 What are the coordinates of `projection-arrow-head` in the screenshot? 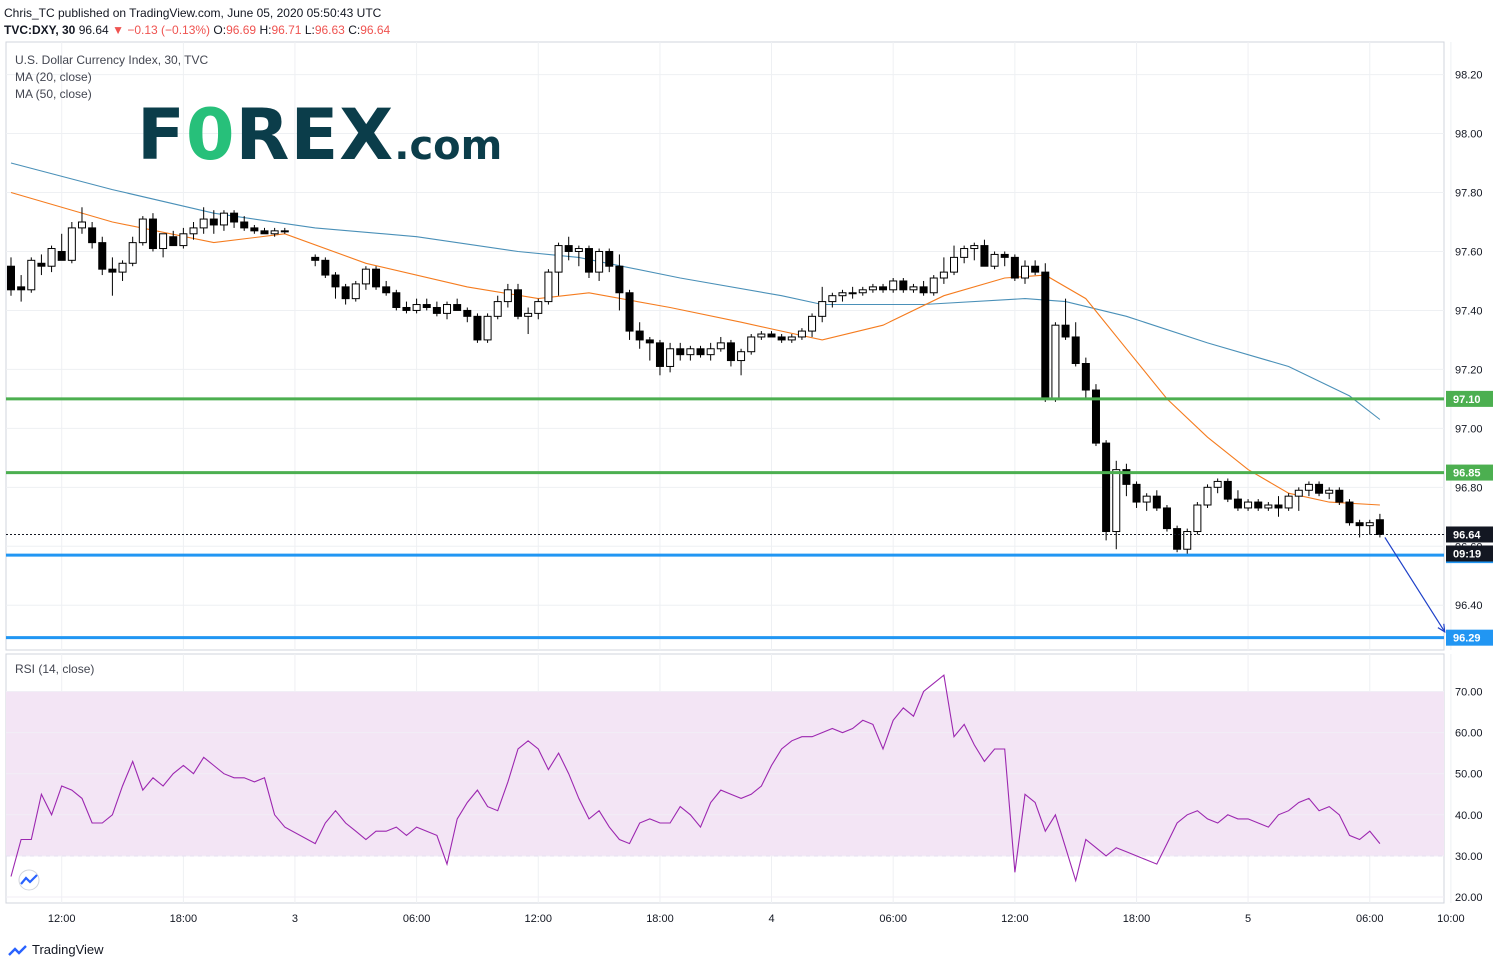 It's located at (1441, 628).